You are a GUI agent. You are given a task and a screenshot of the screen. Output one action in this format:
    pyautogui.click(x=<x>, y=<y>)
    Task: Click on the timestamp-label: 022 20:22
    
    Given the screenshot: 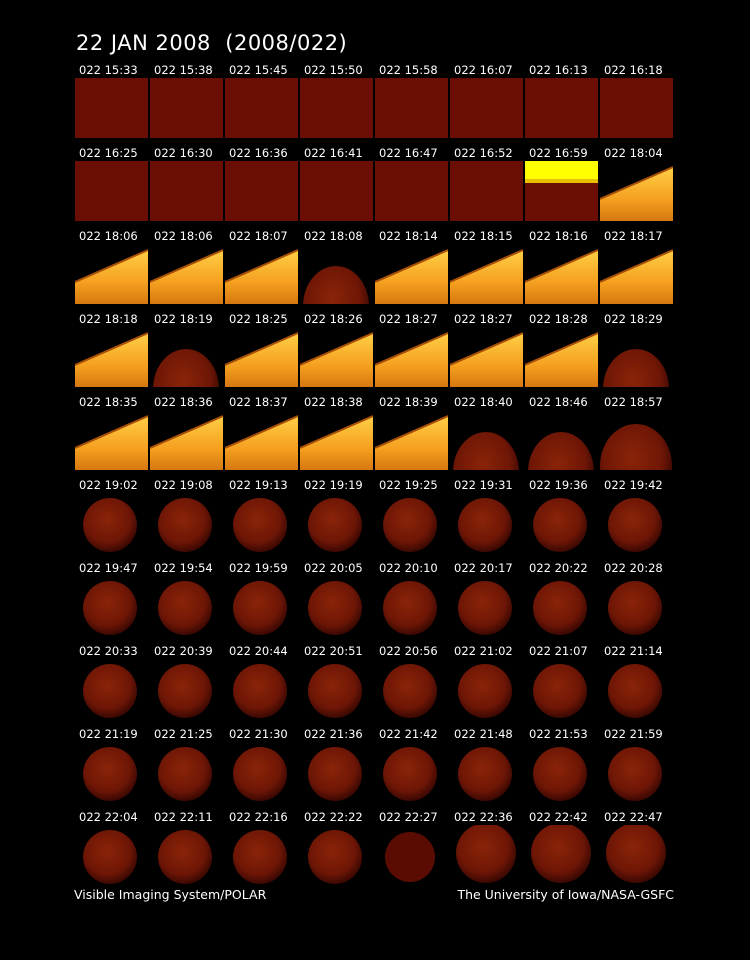 What is the action you would take?
    pyautogui.click(x=558, y=568)
    